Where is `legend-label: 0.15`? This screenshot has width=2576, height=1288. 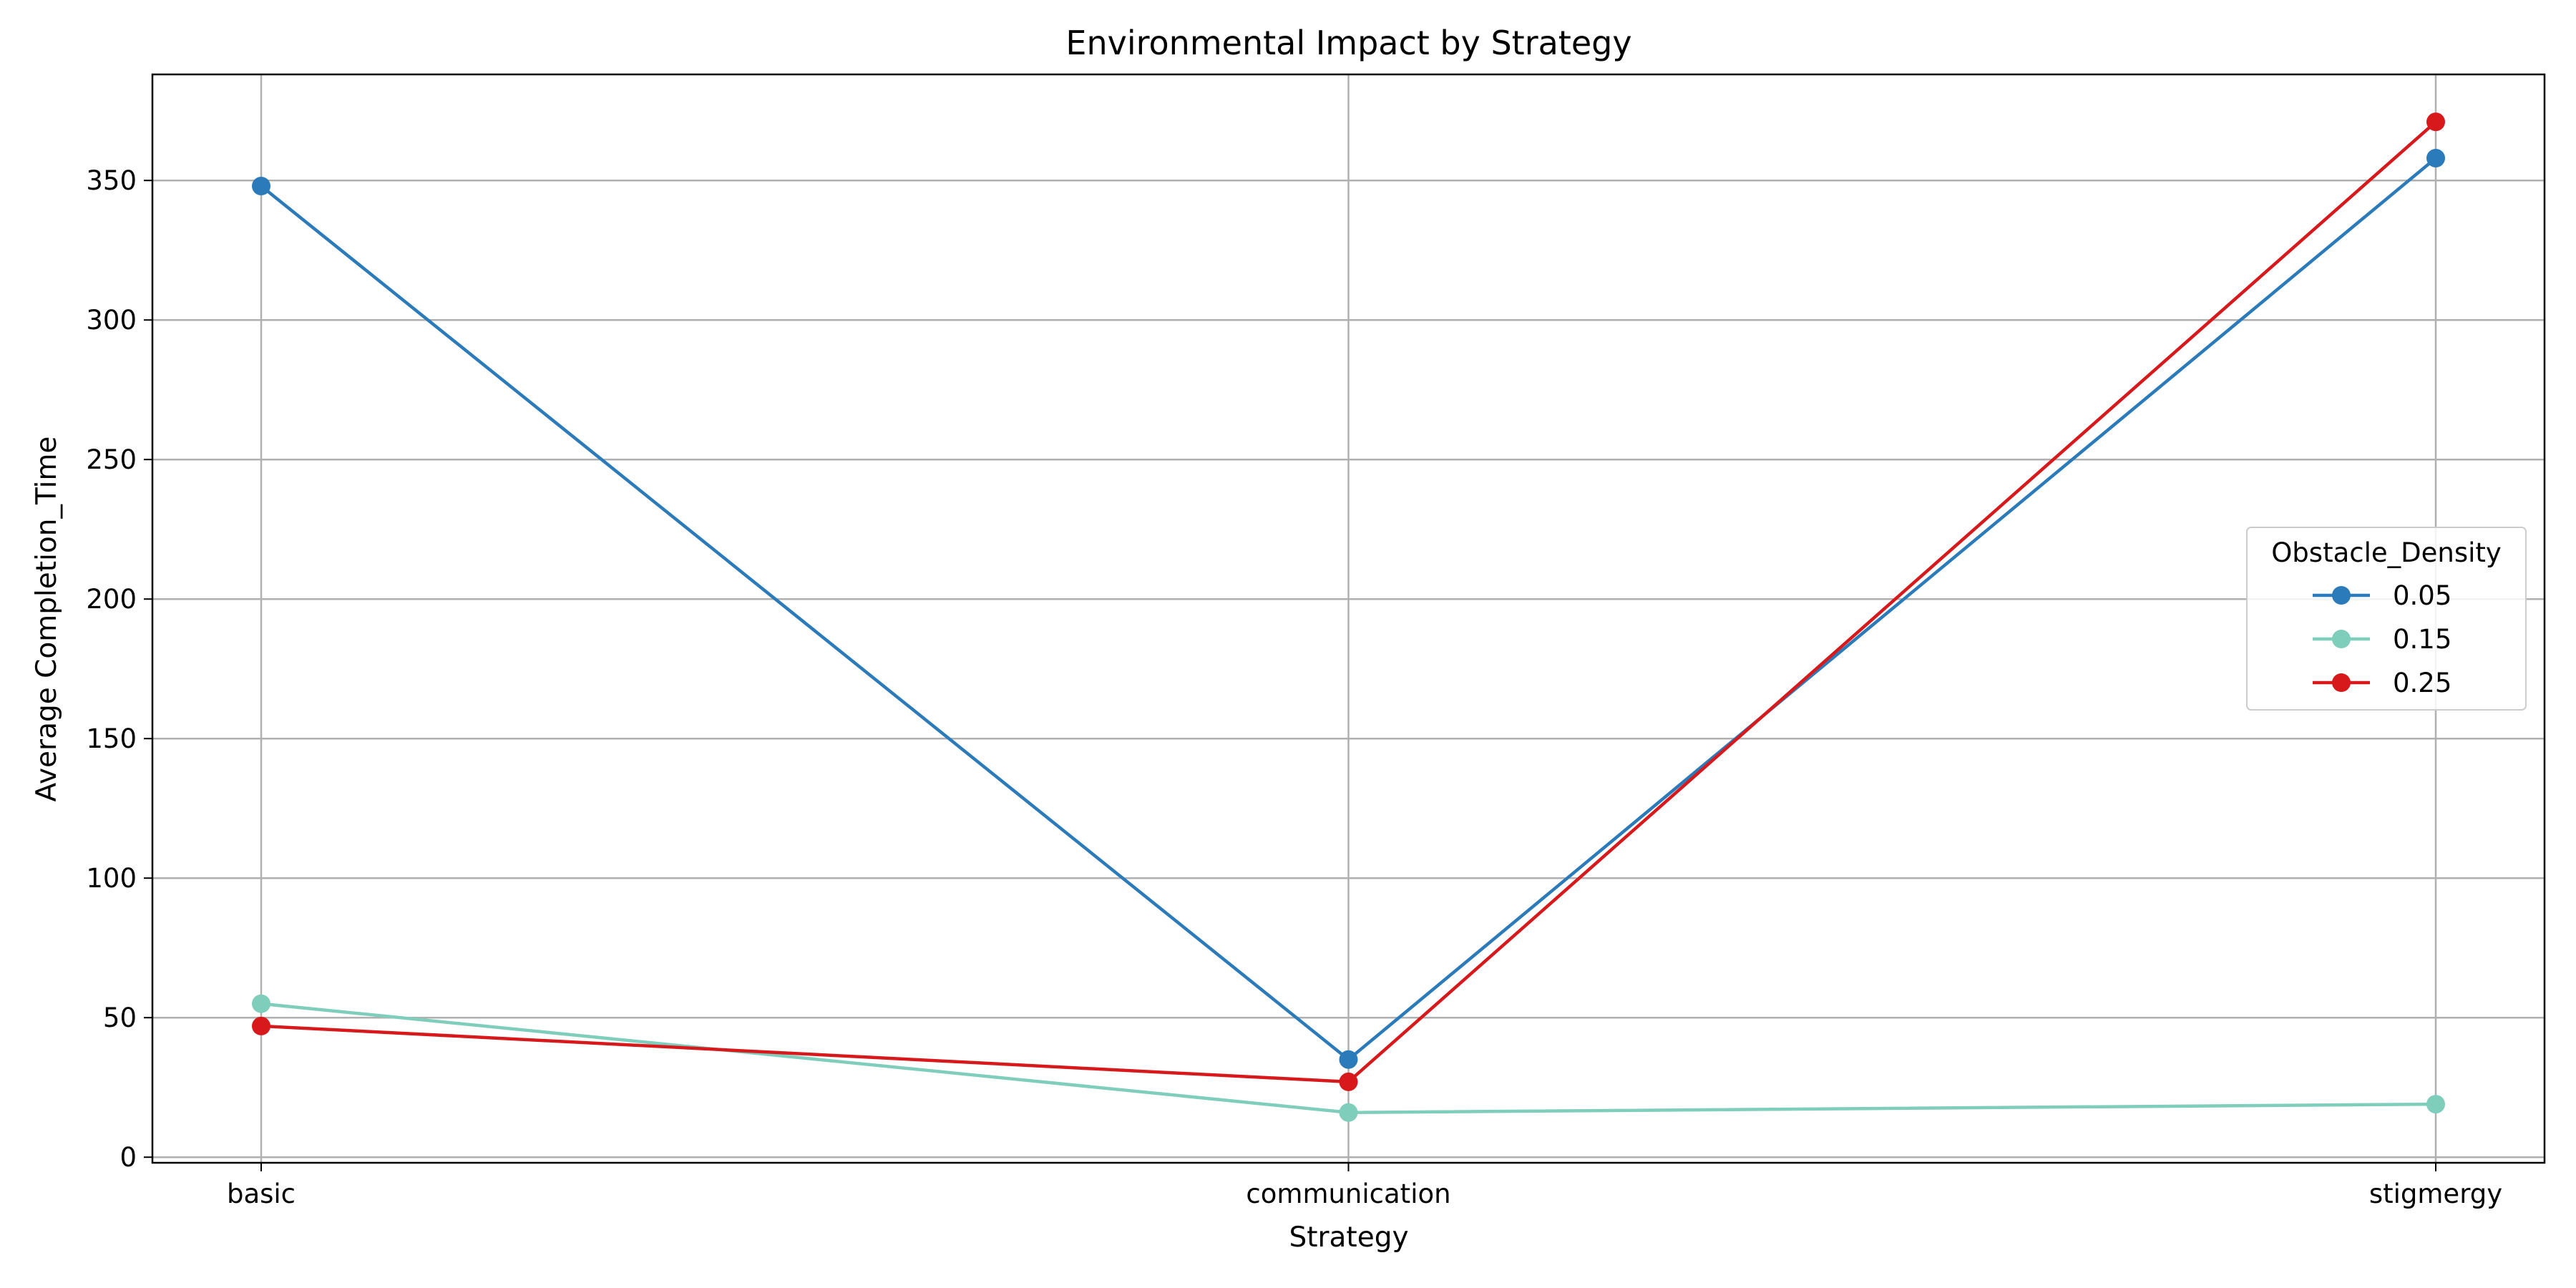 legend-label: 0.15 is located at coordinates (2422, 639).